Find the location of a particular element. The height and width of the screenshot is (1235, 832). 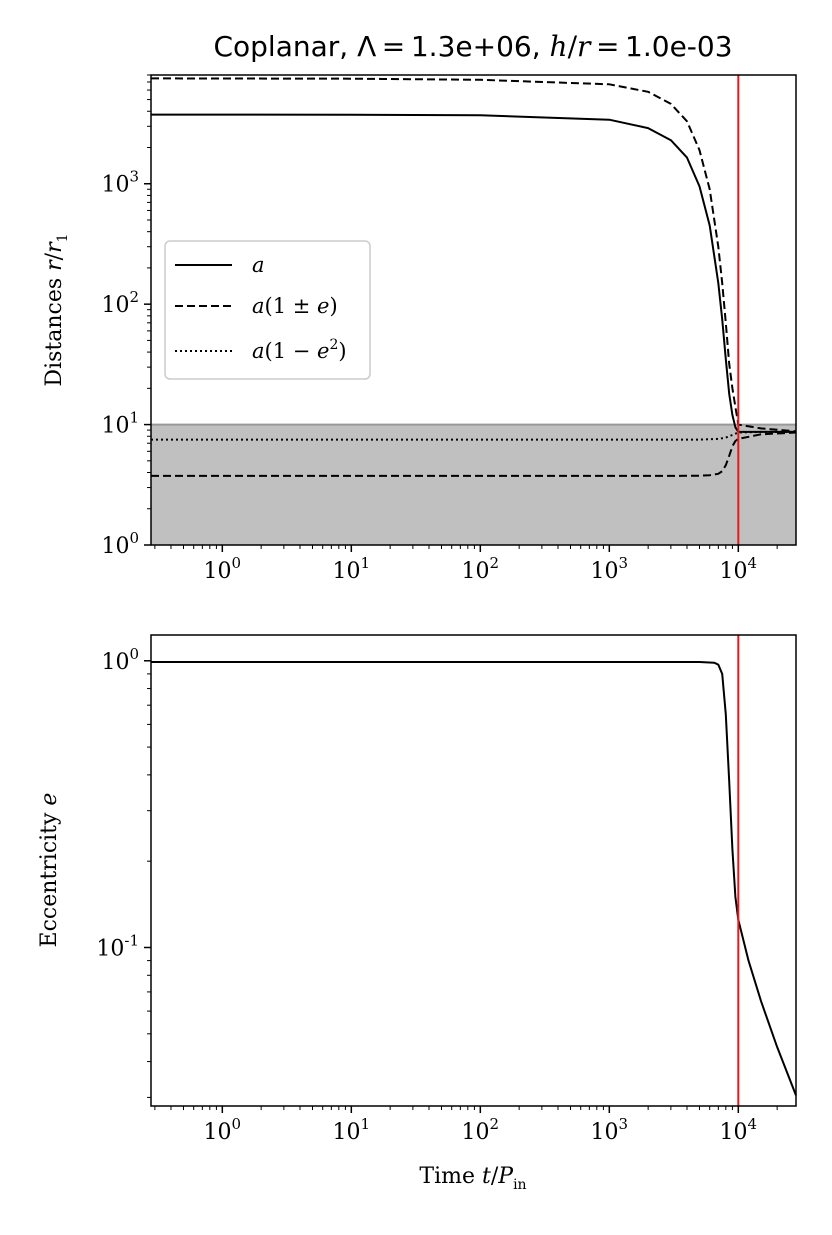

bottom-ylabel: Eccentricity e is located at coordinates (49, 870).